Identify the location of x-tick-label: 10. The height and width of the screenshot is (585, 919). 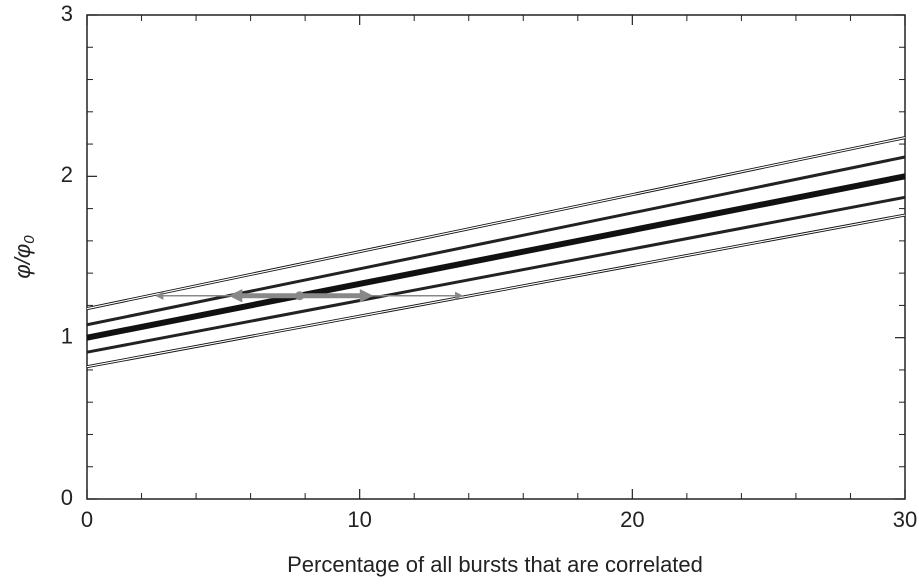
(359, 519).